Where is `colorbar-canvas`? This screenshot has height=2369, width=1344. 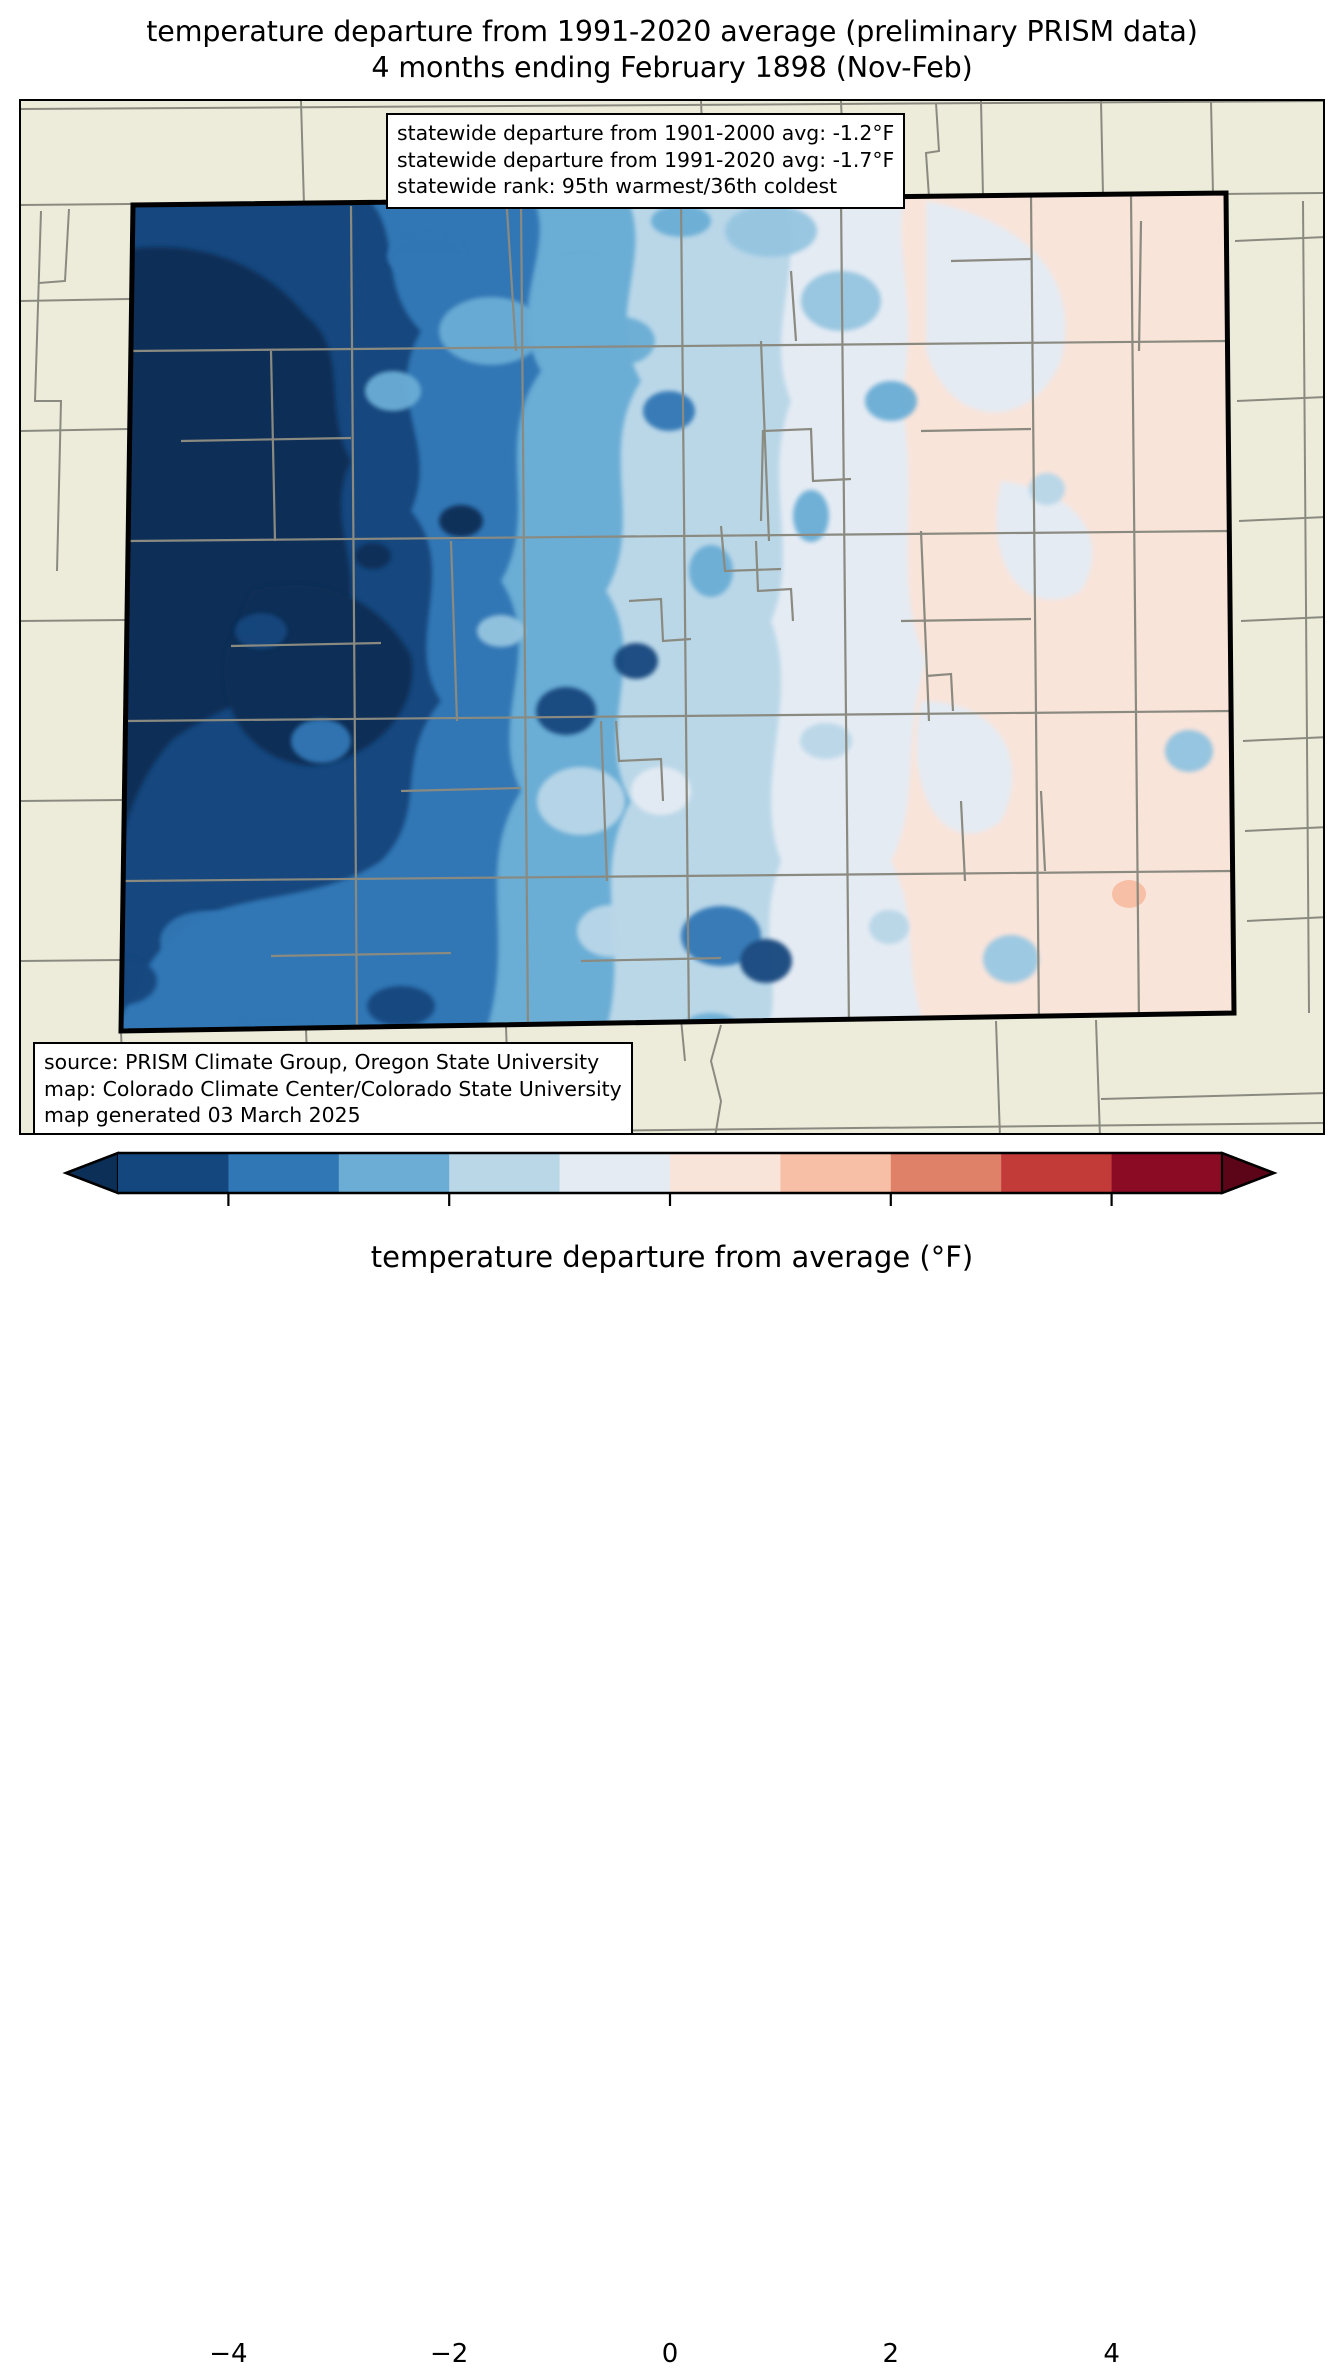
colorbar-canvas is located at coordinates (670, 1178).